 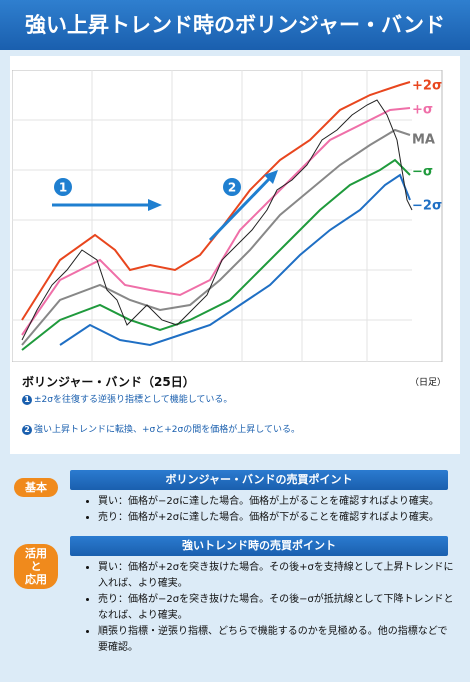 I want to click on marker-number: 2, so click(x=232, y=188).